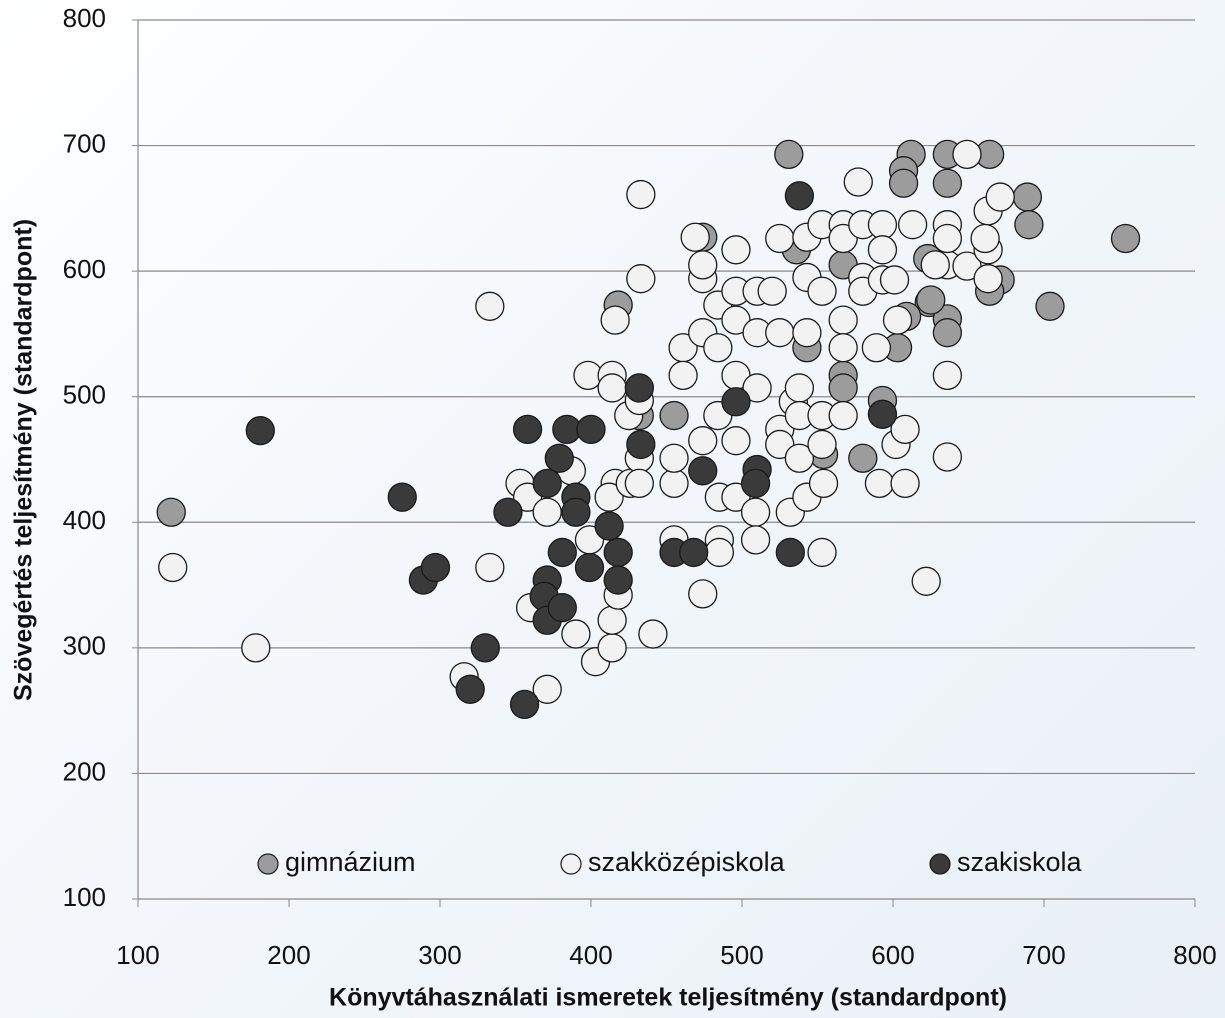 Image resolution: width=1225 pixels, height=1018 pixels. Describe the element at coordinates (24, 460) in the screenshot. I see `y-axis-title: Szövegértés teljesítmény (standardpont)` at that location.